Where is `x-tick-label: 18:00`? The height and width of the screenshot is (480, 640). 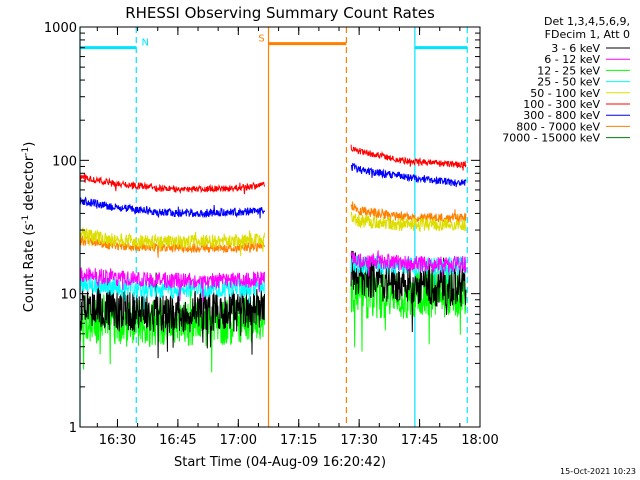 x-tick-label: 18:00 is located at coordinates (479, 440).